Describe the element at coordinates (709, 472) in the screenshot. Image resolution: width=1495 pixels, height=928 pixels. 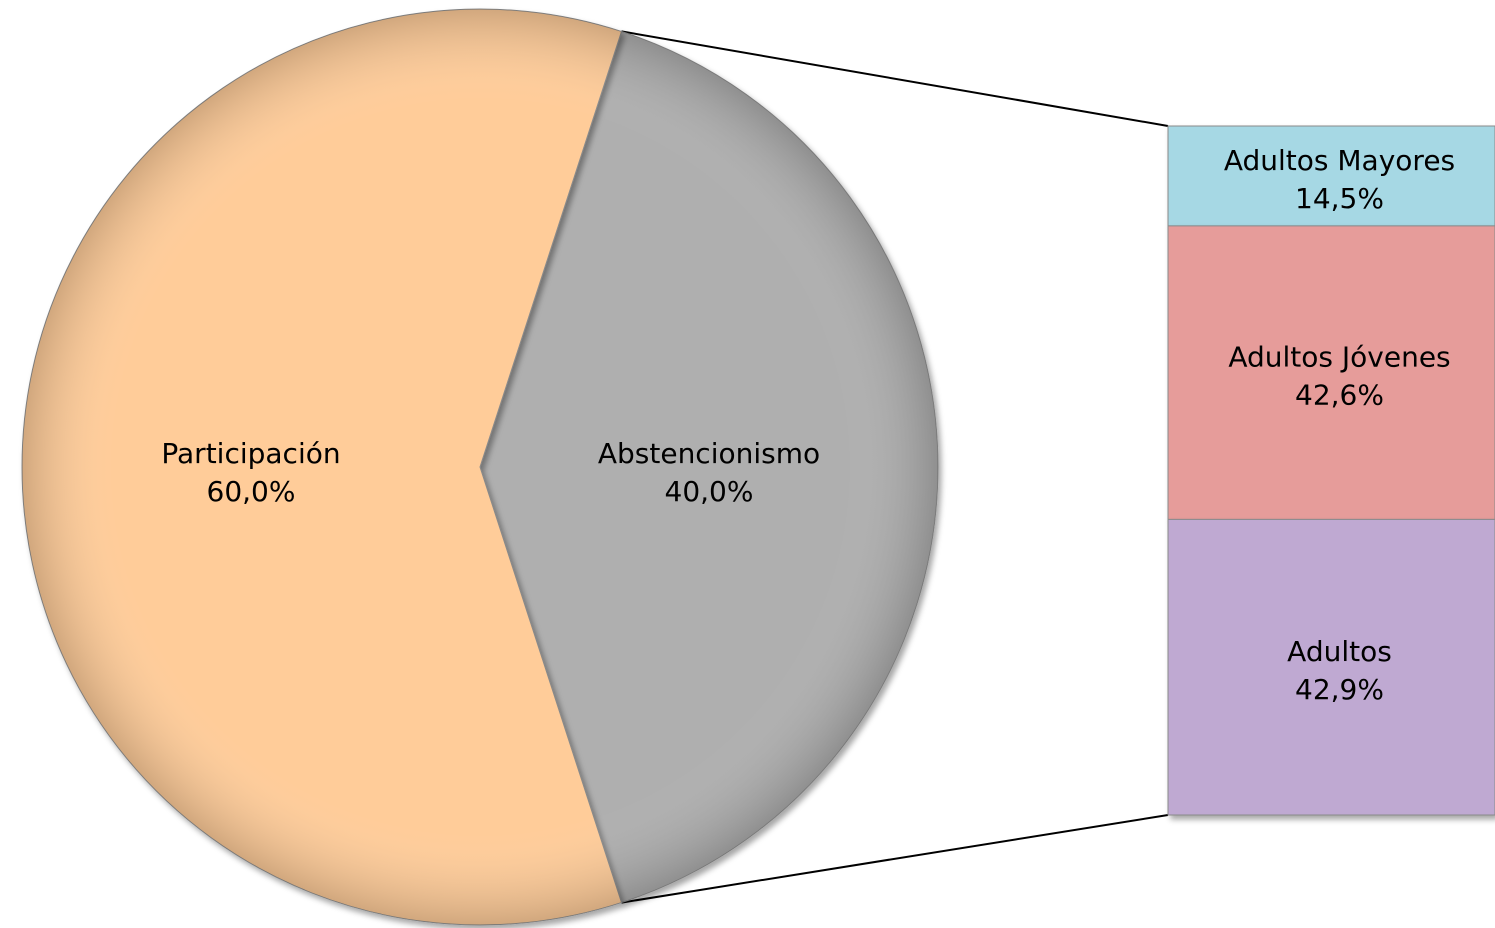
I see `pie-label-abstencionismo: Abstencionismo 40,0%` at that location.